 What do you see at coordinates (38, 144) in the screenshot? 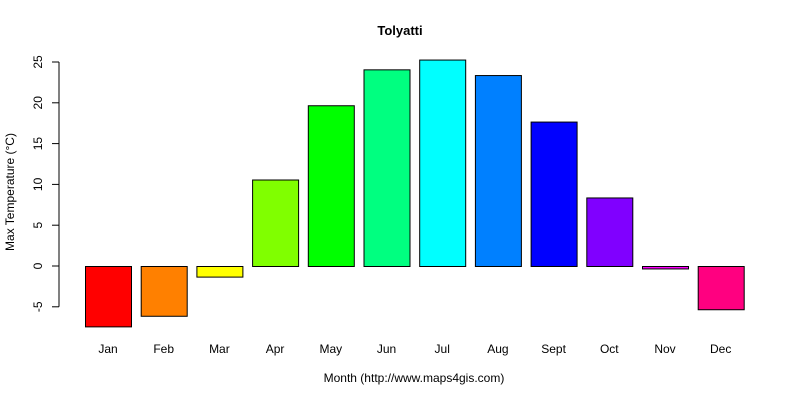
I see `y-tick-label: 15` at bounding box center [38, 144].